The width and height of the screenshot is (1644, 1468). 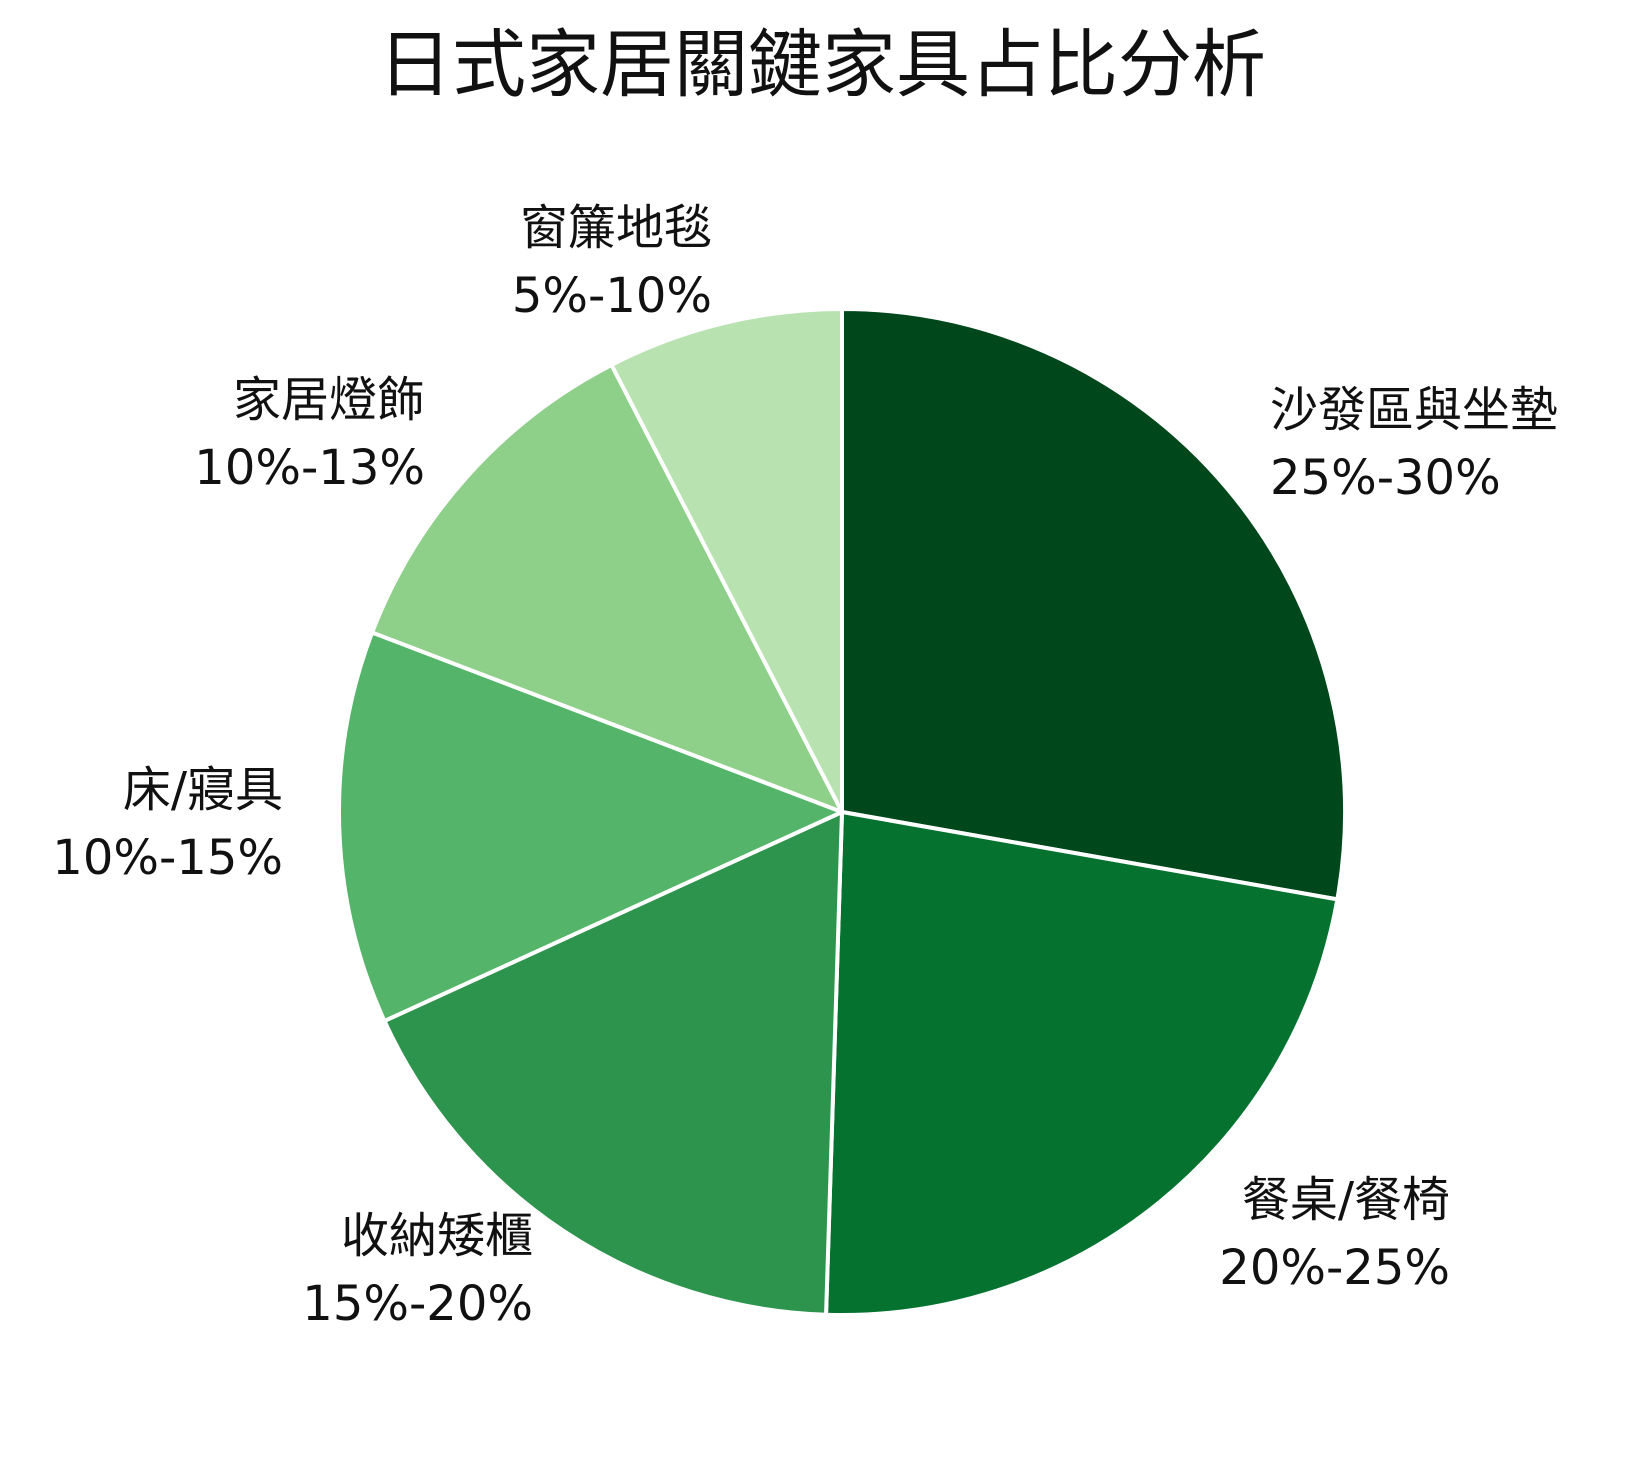 What do you see at coordinates (616, 228) in the screenshot?
I see `slice-label-name: 窗簾地毯` at bounding box center [616, 228].